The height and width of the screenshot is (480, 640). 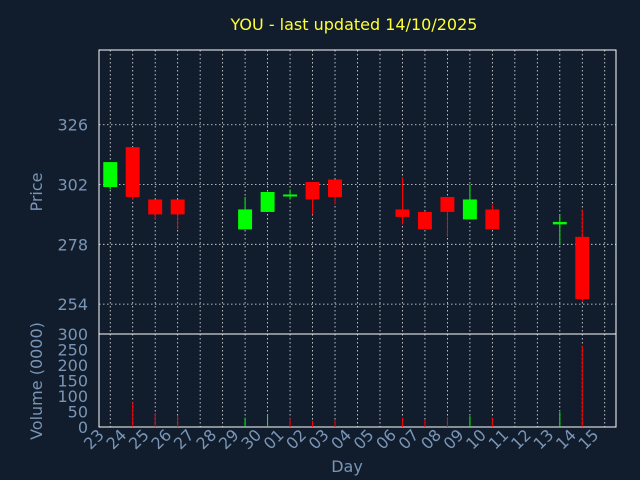 I want to click on volume-tick-label: 300, so click(x=72, y=334).